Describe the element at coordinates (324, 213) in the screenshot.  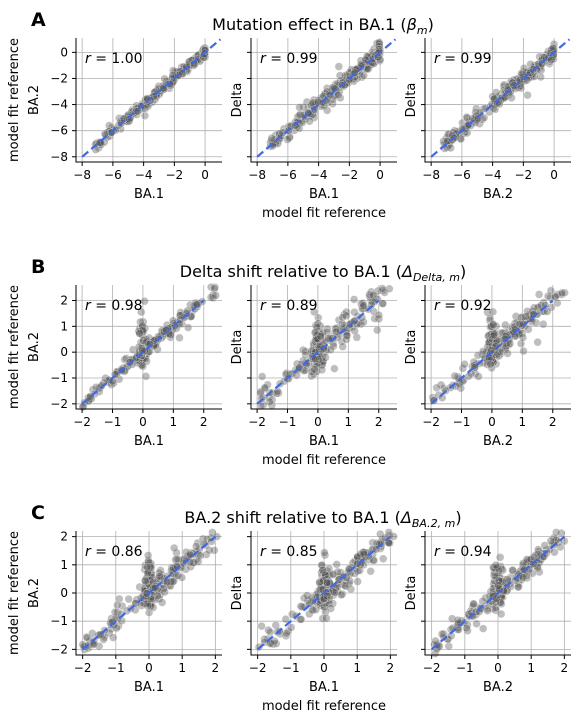
I see `x-reference-label: model fit reference` at that location.